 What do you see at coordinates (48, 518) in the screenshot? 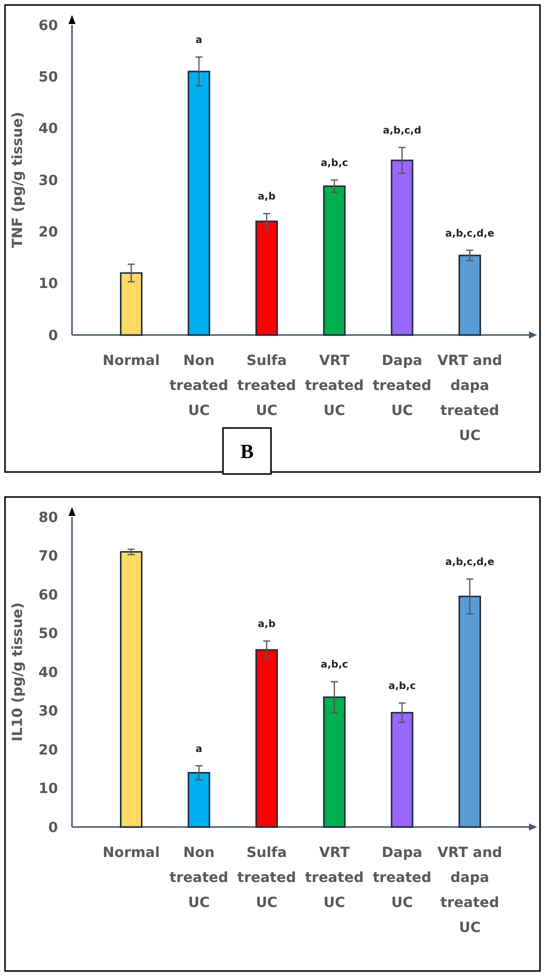
I see `y-tick-label: 80` at bounding box center [48, 518].